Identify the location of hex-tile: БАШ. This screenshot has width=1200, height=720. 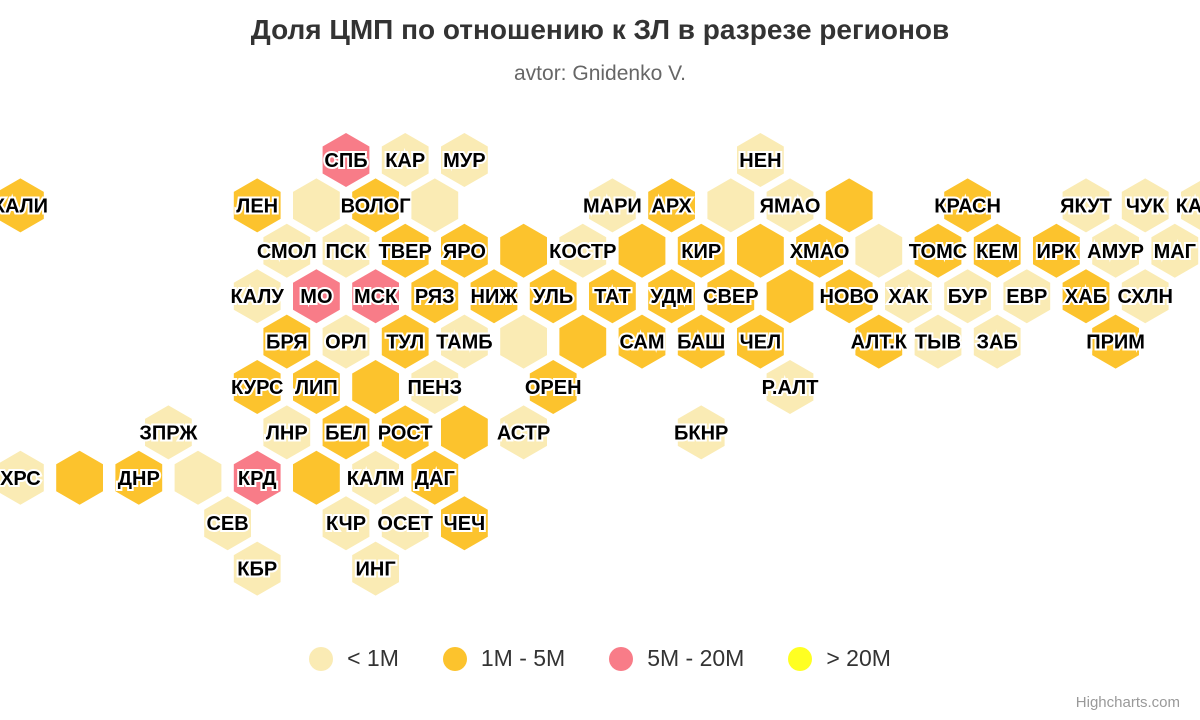
(701, 341).